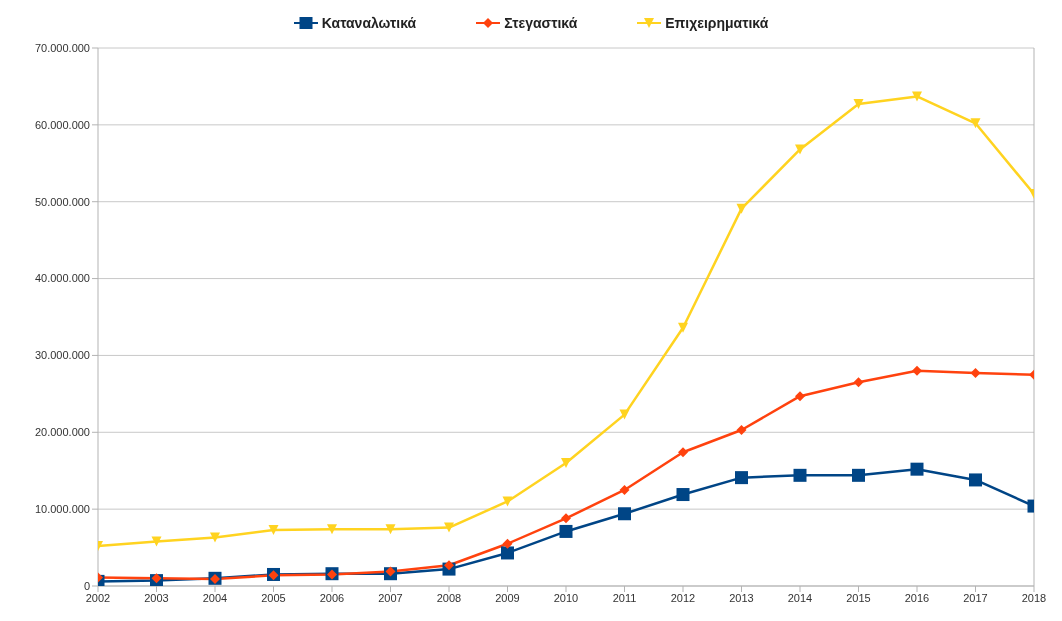 The width and height of the screenshot is (1062, 621). What do you see at coordinates (800, 597) in the screenshot?
I see `x-tick-label: 2014` at bounding box center [800, 597].